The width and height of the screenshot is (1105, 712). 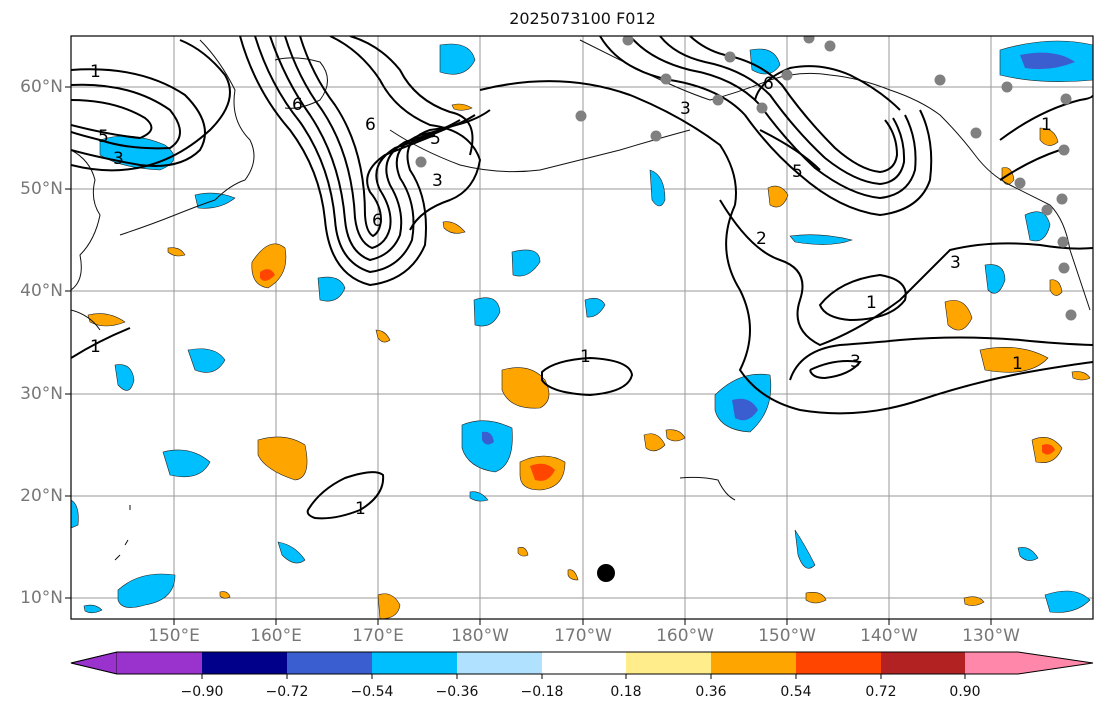 I want to click on colorbar-tick-label: 0.90, so click(x=965, y=692).